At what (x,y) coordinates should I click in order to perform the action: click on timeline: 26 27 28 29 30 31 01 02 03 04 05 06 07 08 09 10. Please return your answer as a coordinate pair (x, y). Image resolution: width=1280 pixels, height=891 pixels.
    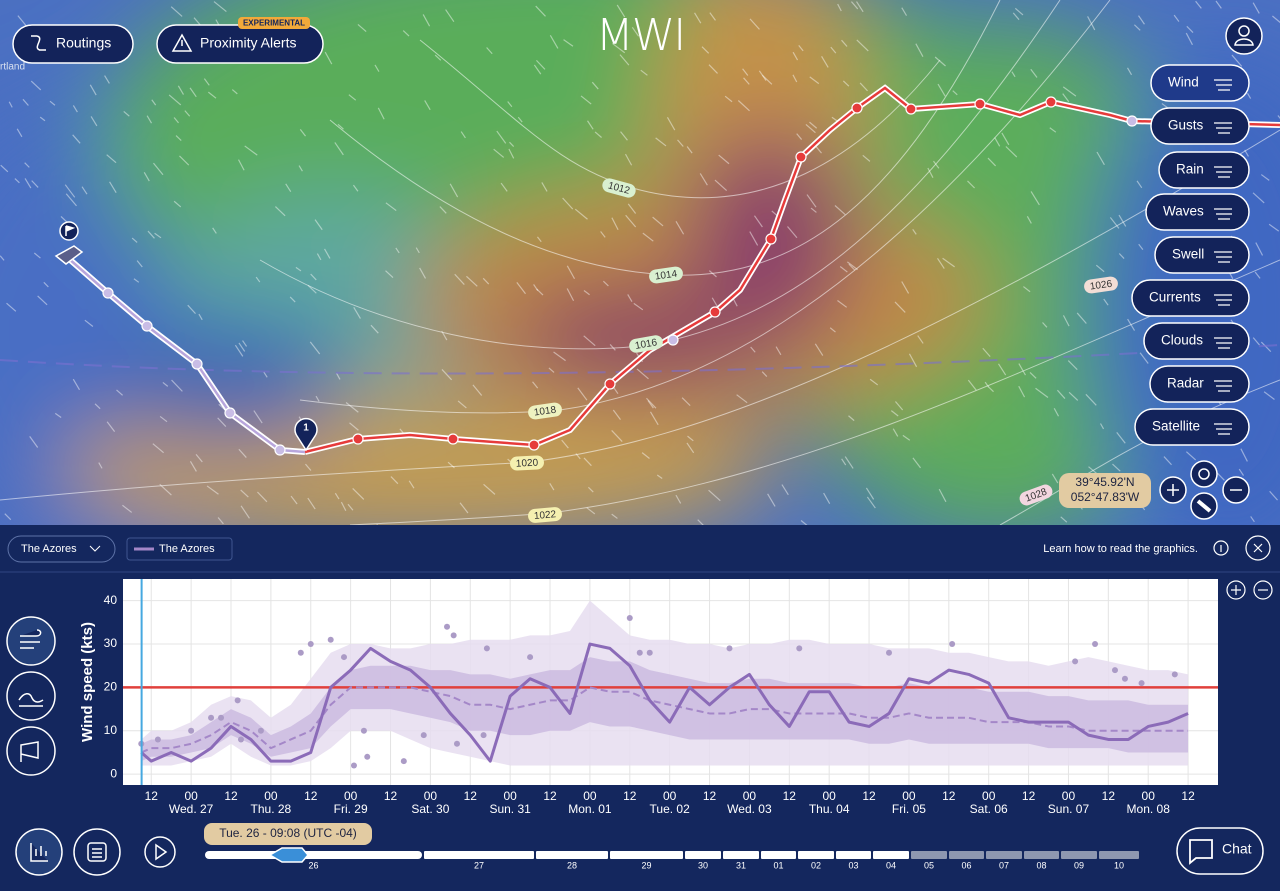
    Looking at the image, I should click on (672, 860).